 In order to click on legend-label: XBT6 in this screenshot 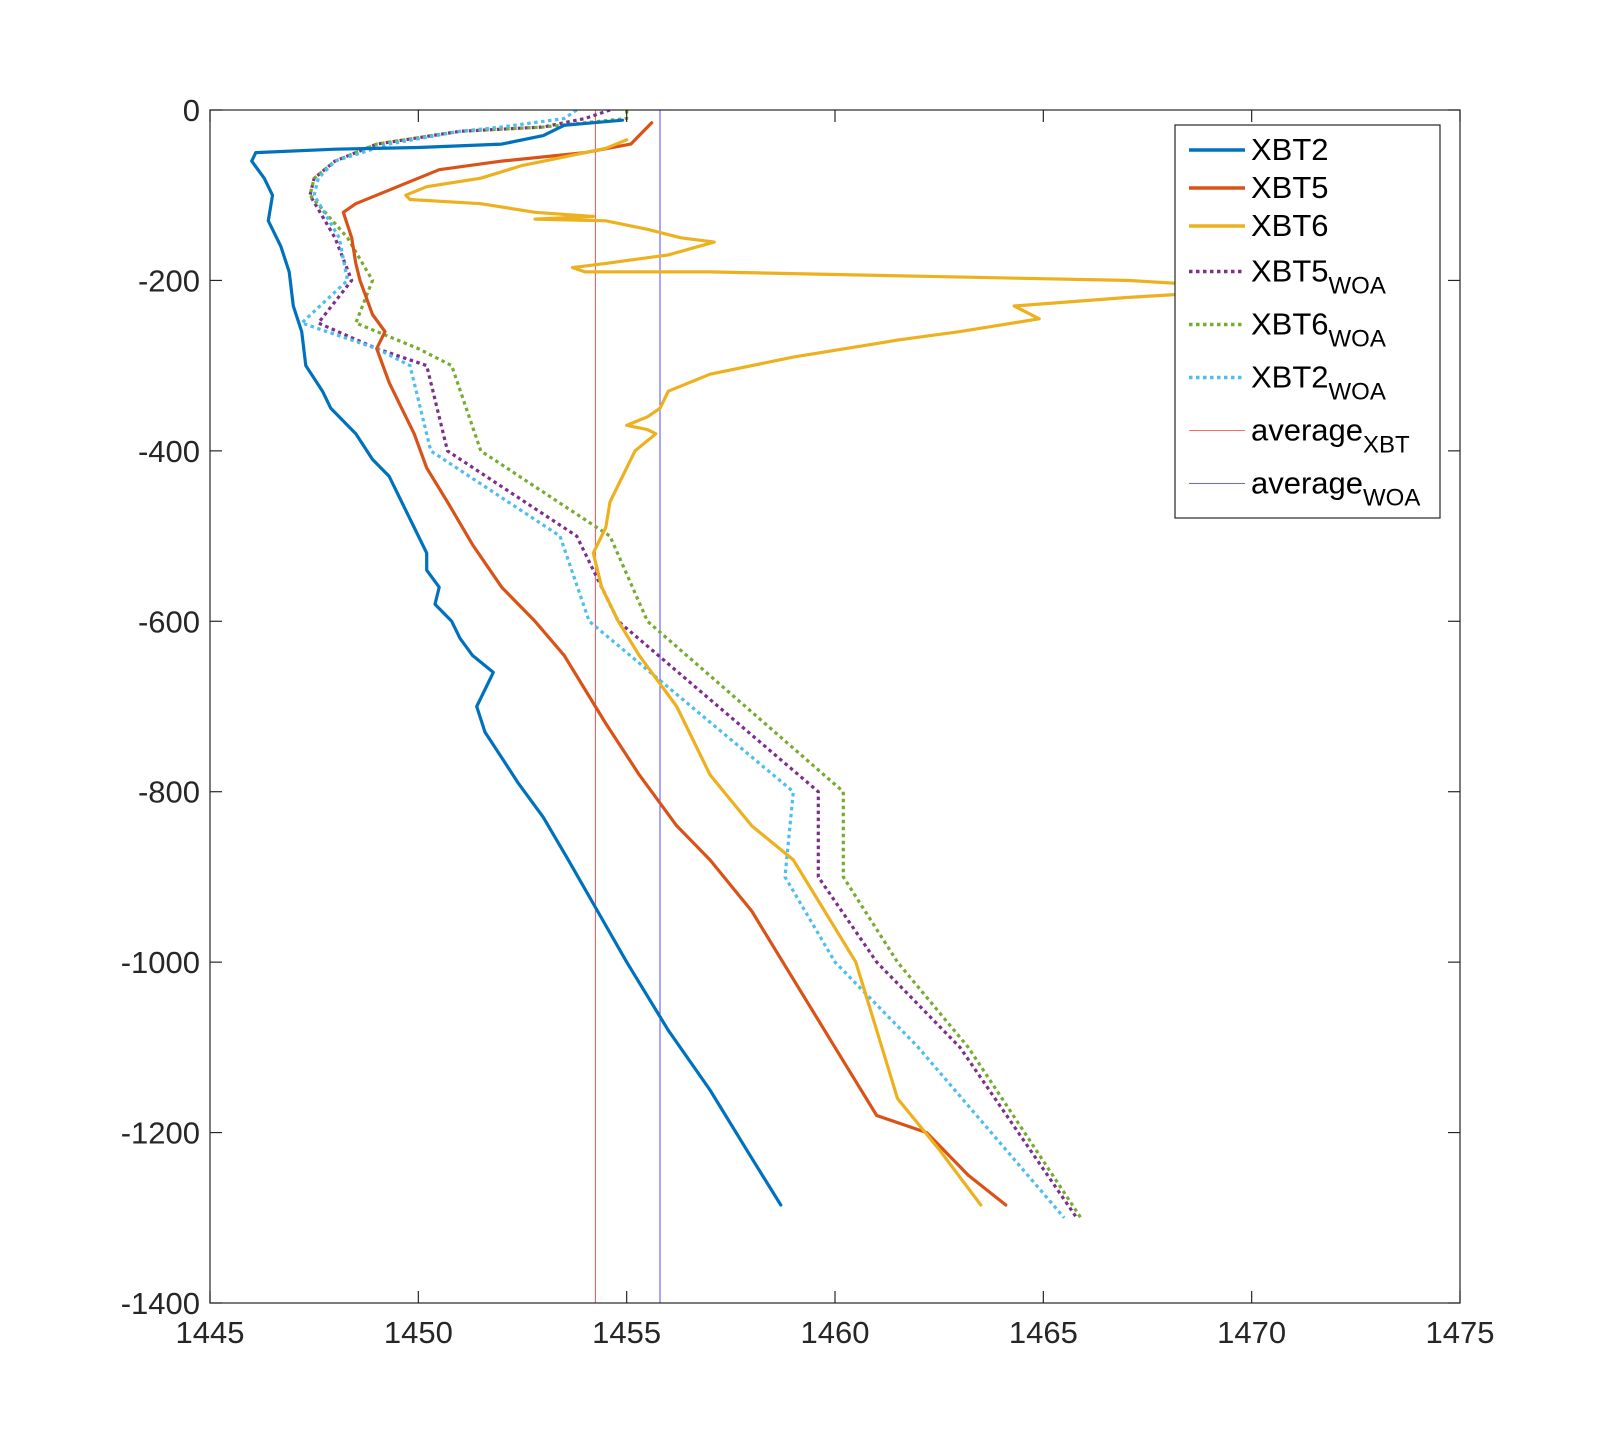, I will do `click(1290, 225)`.